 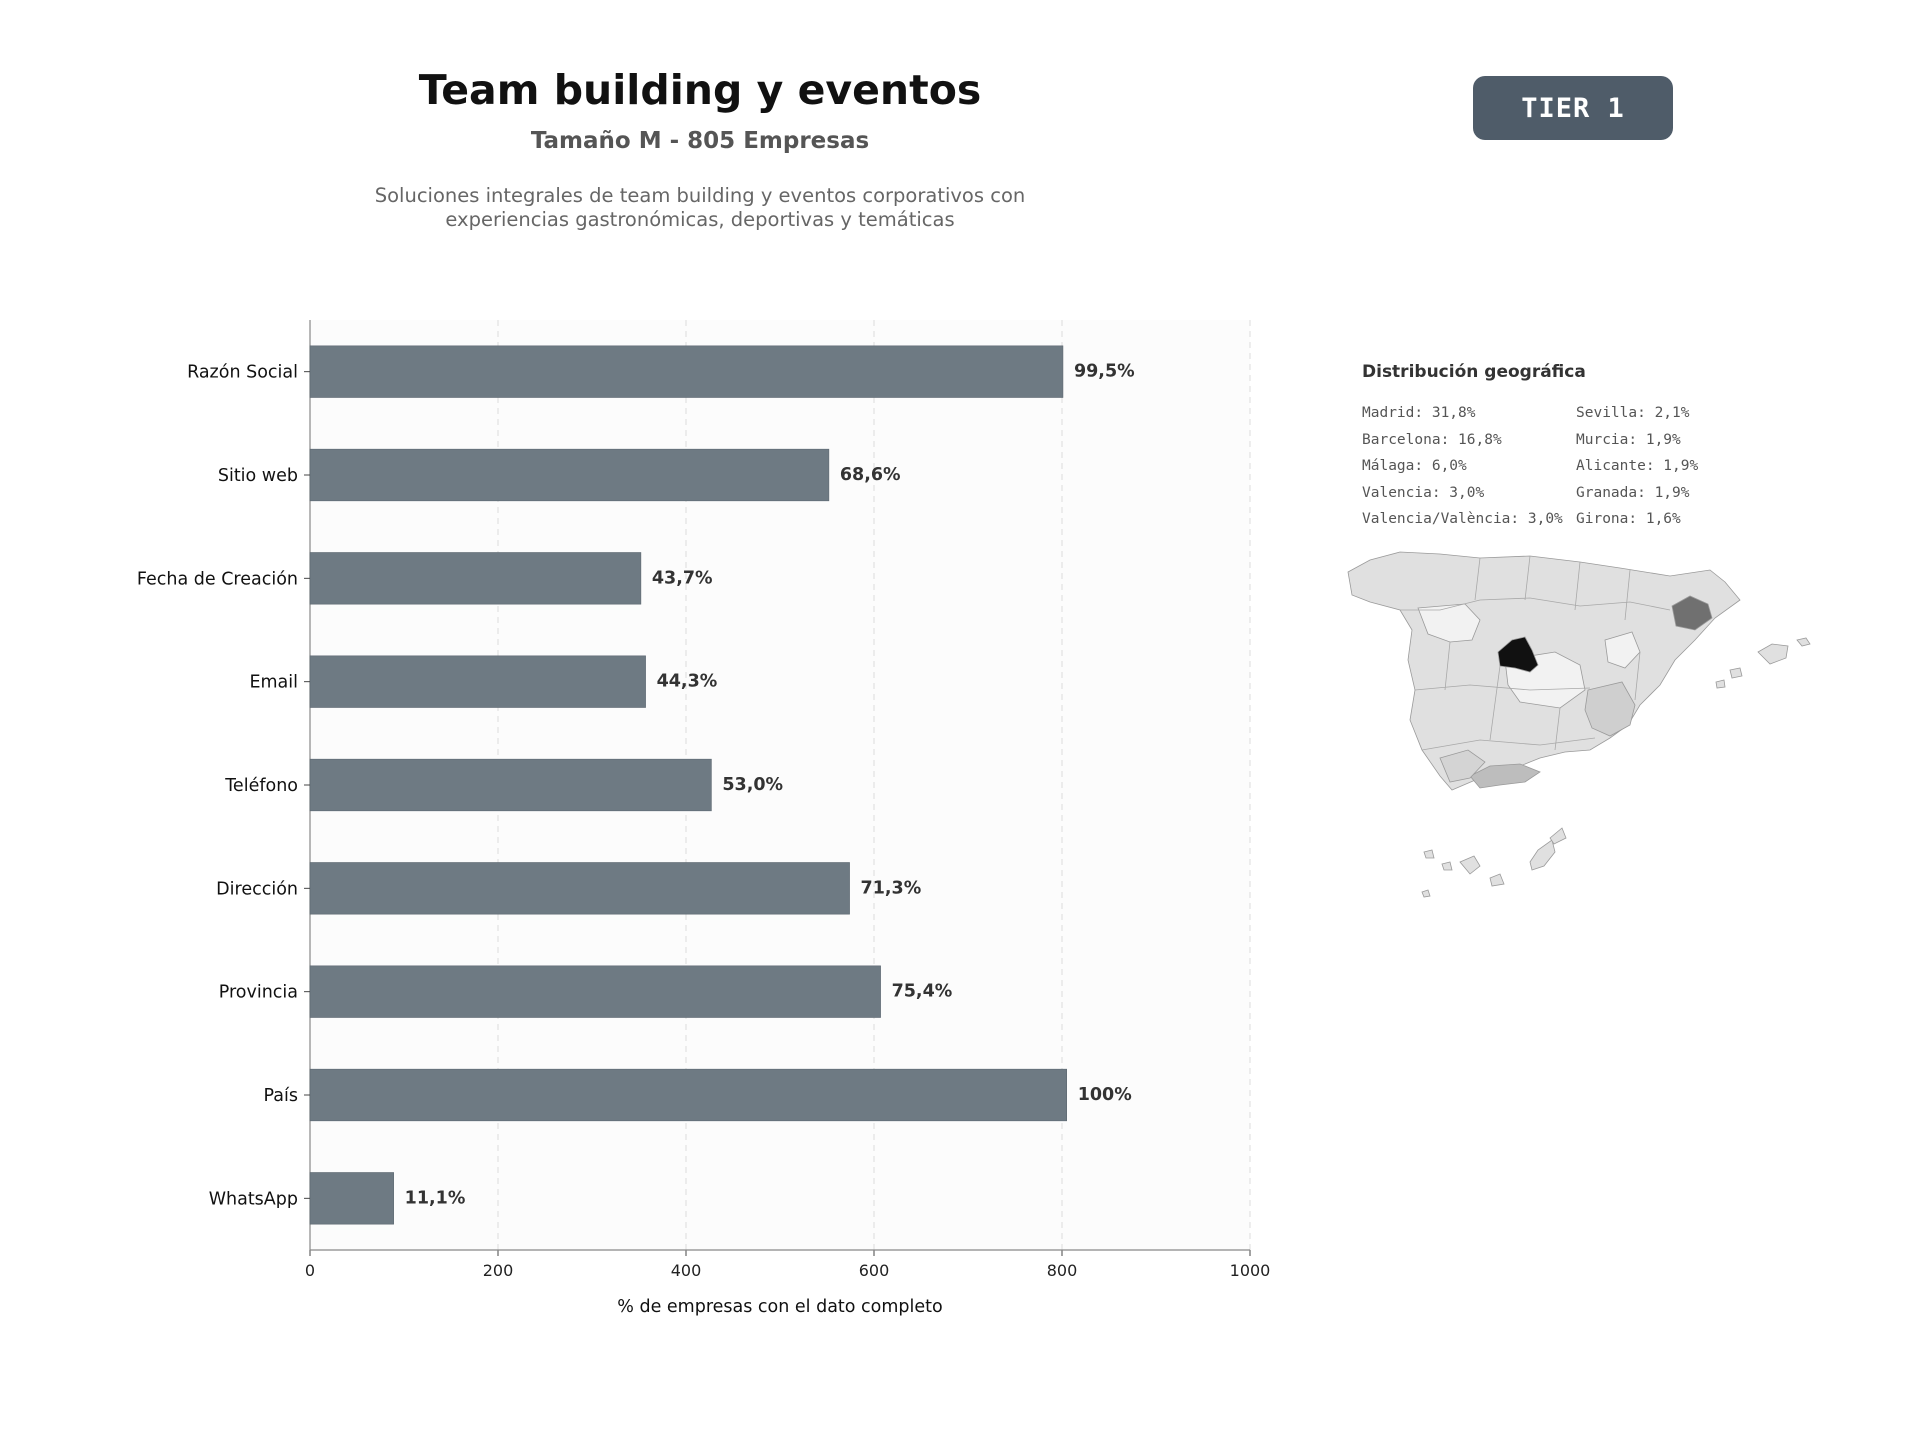 I want to click on x-tick-label: 200, so click(x=498, y=1270).